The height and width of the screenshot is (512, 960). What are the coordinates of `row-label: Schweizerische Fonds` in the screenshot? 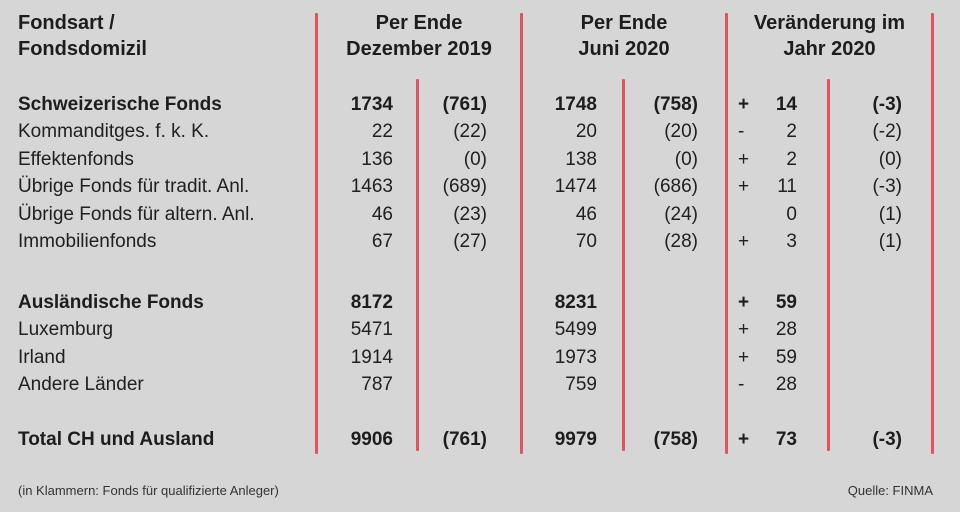 It's located at (120, 104).